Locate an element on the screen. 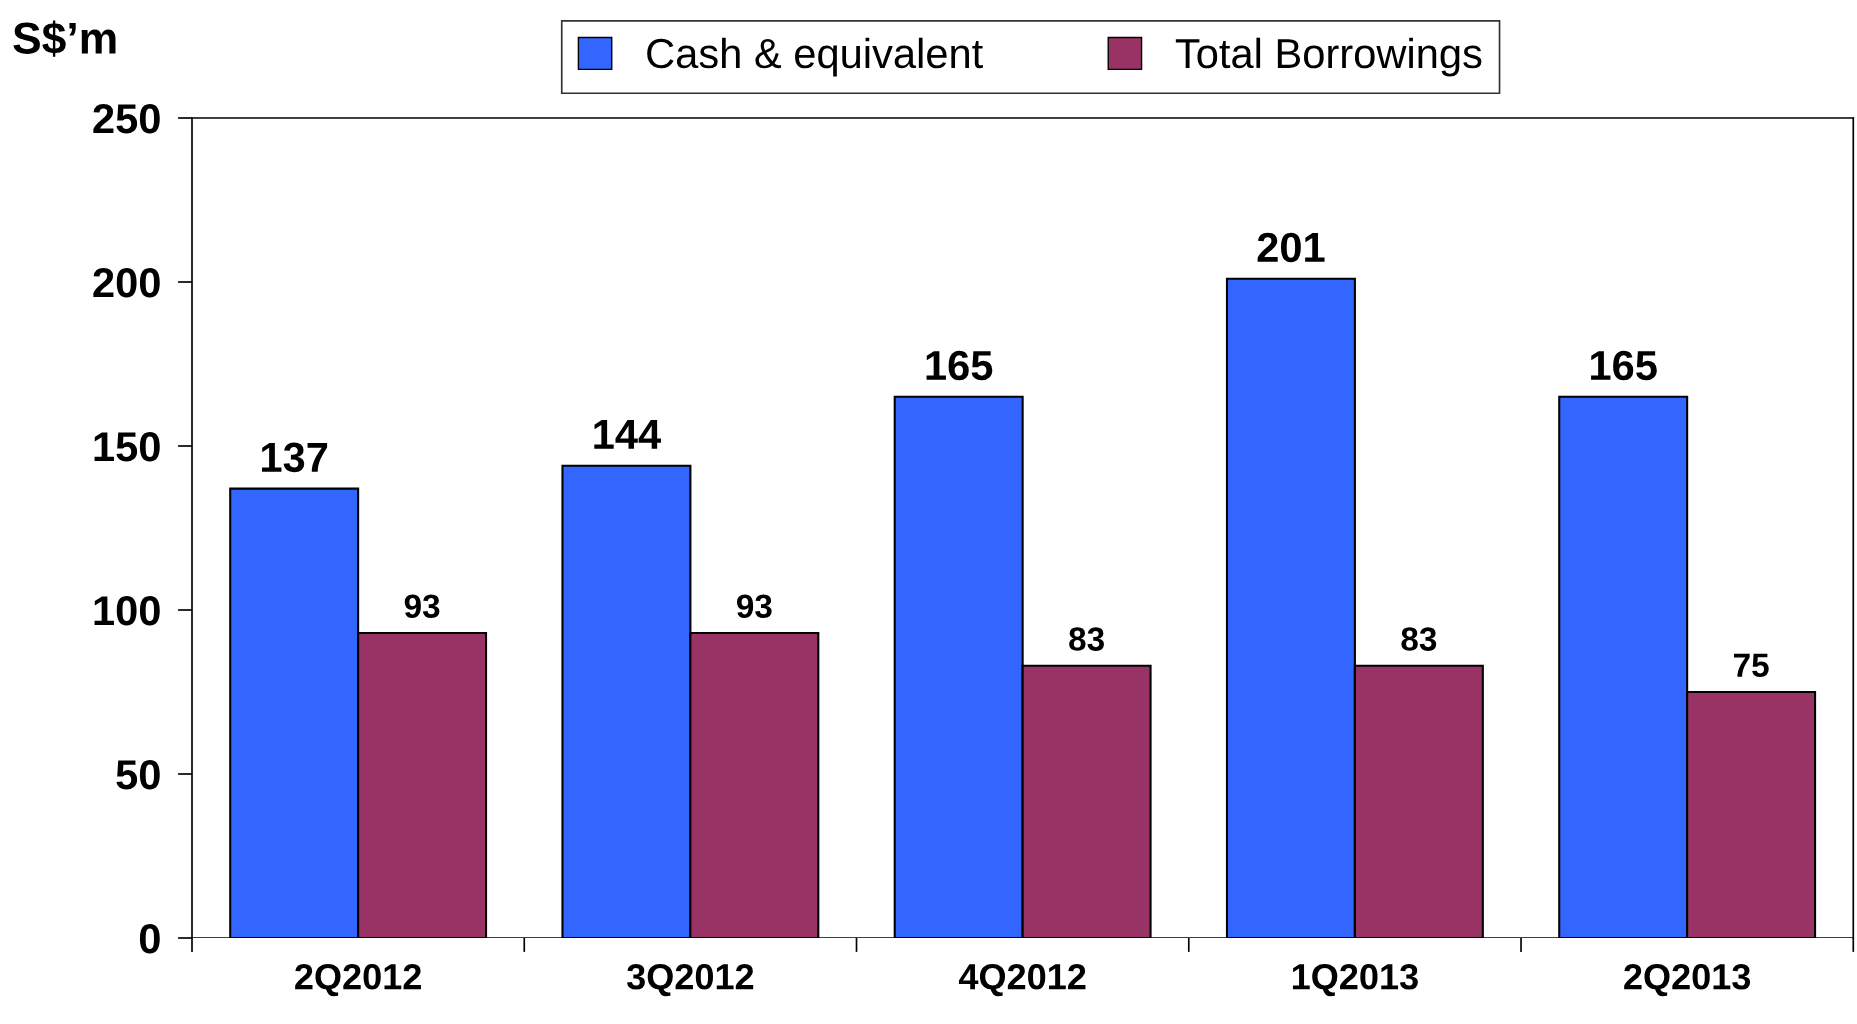 Image resolution: width=1857 pixels, height=1024 pixels. y-tick-label: 100 is located at coordinates (127, 611).